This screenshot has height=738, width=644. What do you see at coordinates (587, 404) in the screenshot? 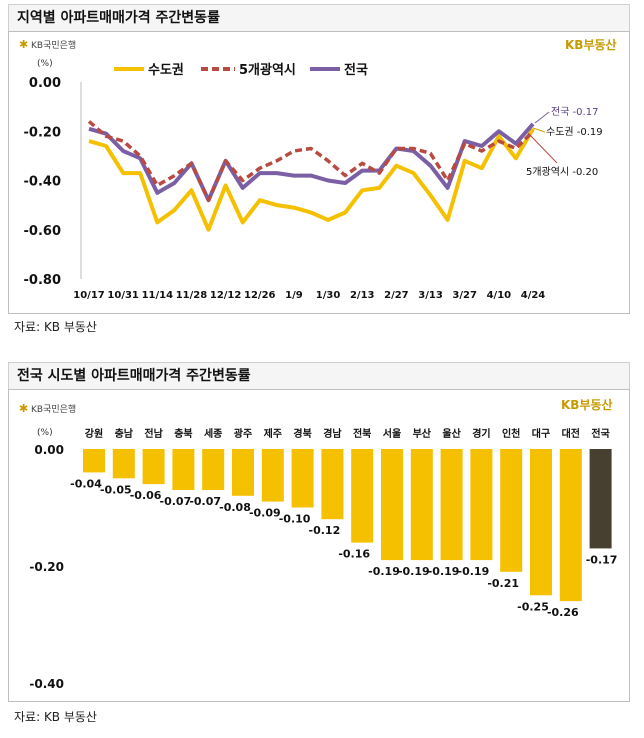
I see `kb-brand-label-2: KB부동산` at bounding box center [587, 404].